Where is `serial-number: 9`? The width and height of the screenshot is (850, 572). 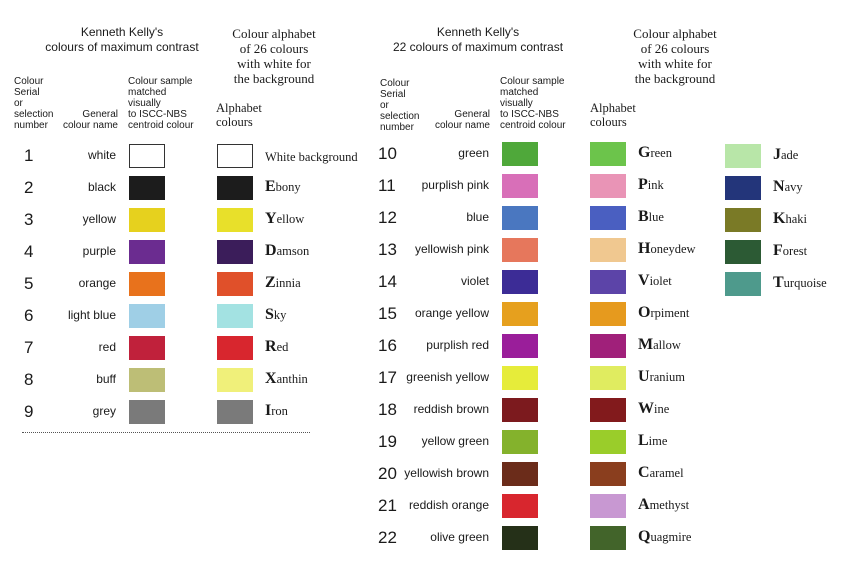 serial-number: 9 is located at coordinates (29, 411).